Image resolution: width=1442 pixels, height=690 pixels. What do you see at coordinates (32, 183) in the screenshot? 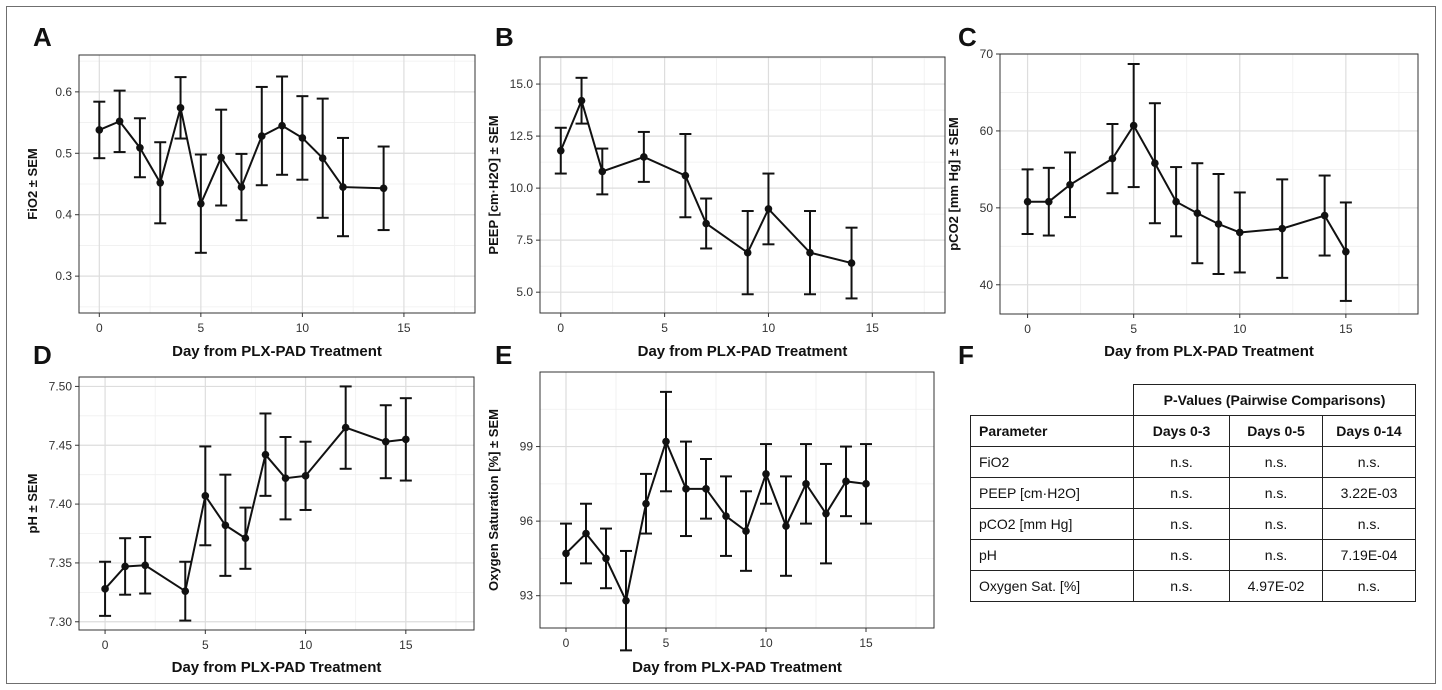
I see `y-axis-label: FiO2 ± SEM` at bounding box center [32, 183].